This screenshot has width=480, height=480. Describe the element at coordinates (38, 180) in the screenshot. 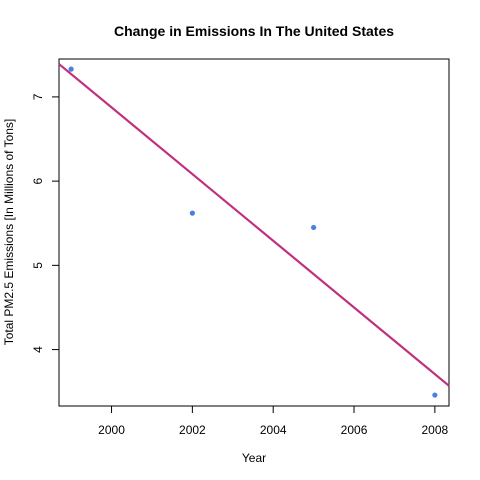

I see `y-tick-label: 6` at that location.